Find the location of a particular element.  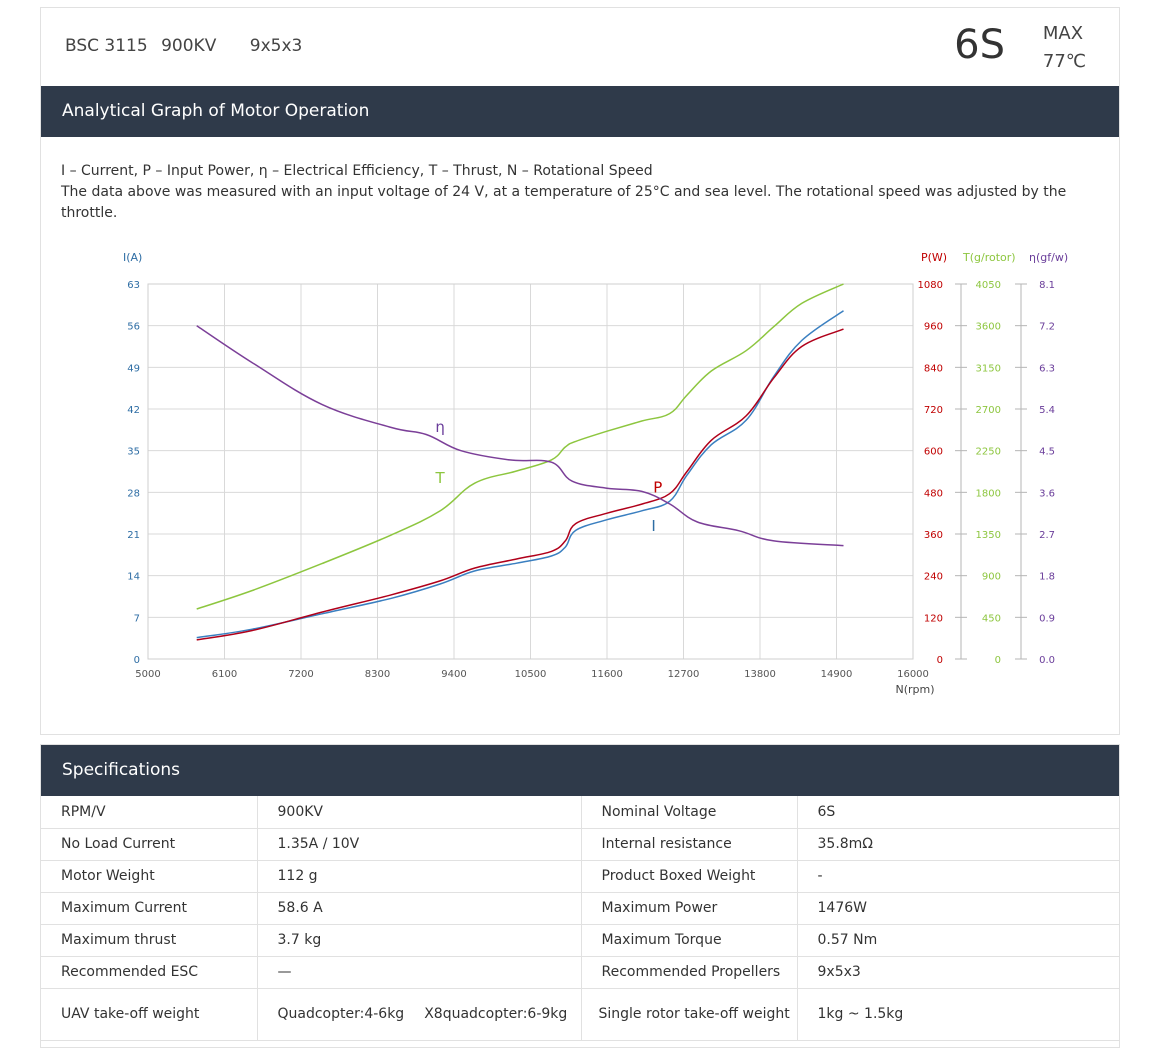

eta-tick-label: 0.0 is located at coordinates (1047, 660).